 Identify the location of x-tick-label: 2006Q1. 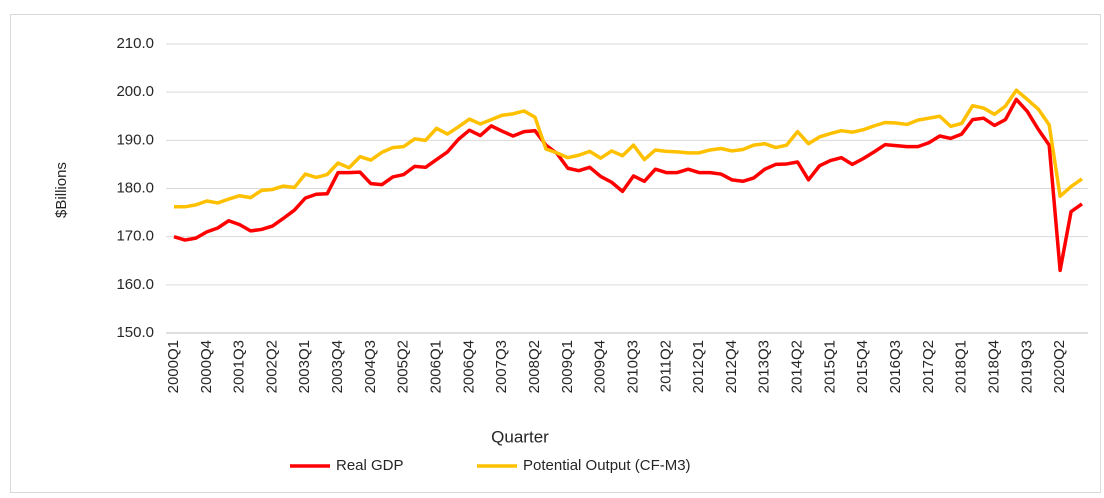
(436, 366).